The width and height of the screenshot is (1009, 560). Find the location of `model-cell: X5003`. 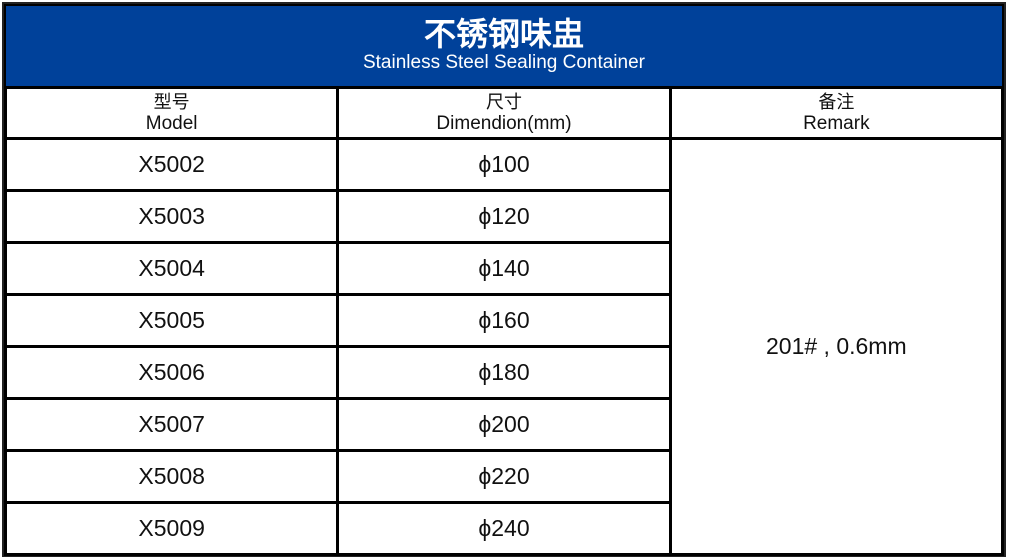

model-cell: X5003 is located at coordinates (171, 216).